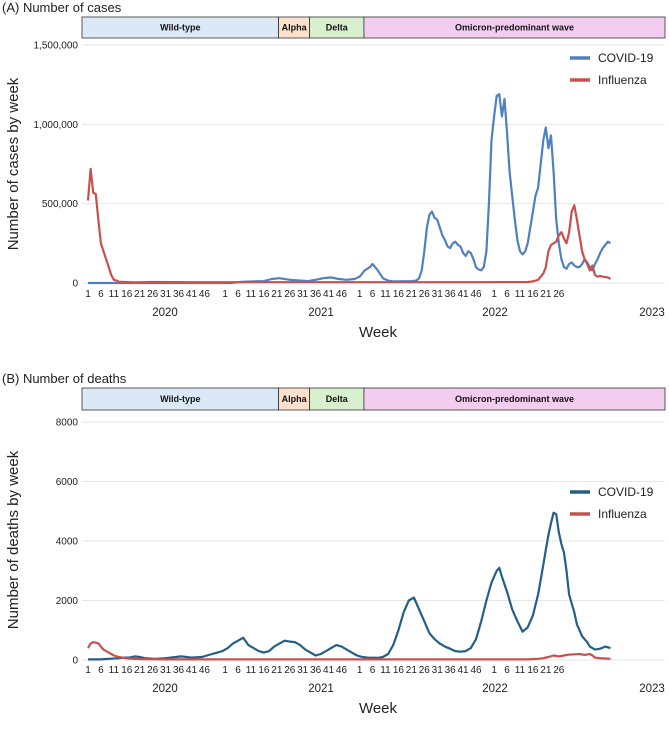 The image size is (669, 742). Describe the element at coordinates (60, 204) in the screenshot. I see `y-tick-label: 500,000` at that location.